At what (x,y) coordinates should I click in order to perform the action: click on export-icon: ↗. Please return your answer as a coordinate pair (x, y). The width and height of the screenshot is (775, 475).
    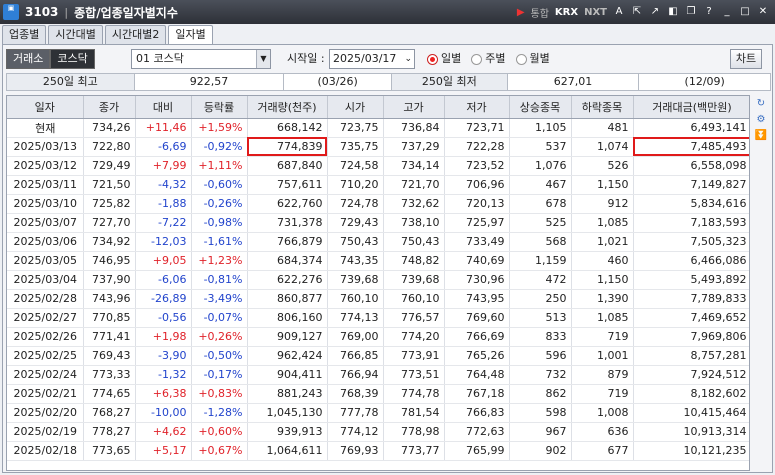
    Looking at the image, I should click on (655, 11).